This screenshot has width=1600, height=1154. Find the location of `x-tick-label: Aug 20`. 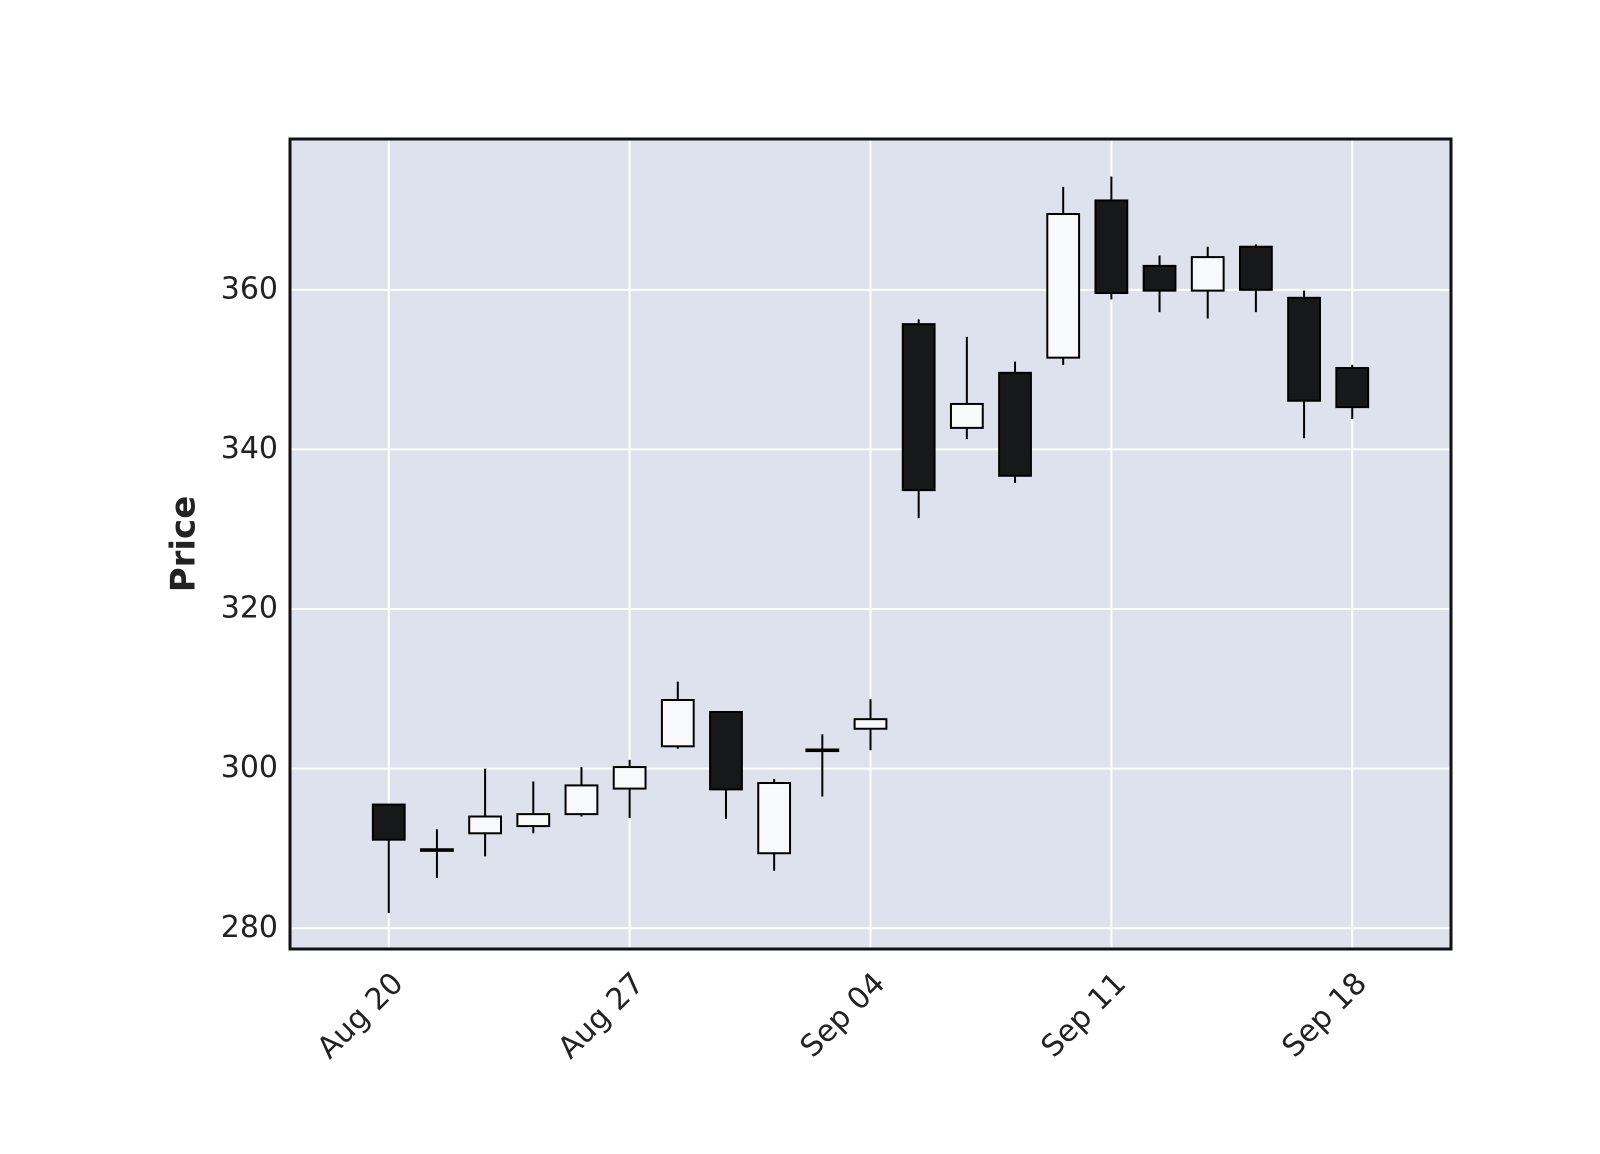

x-tick-label: Aug 20 is located at coordinates (361, 1016).